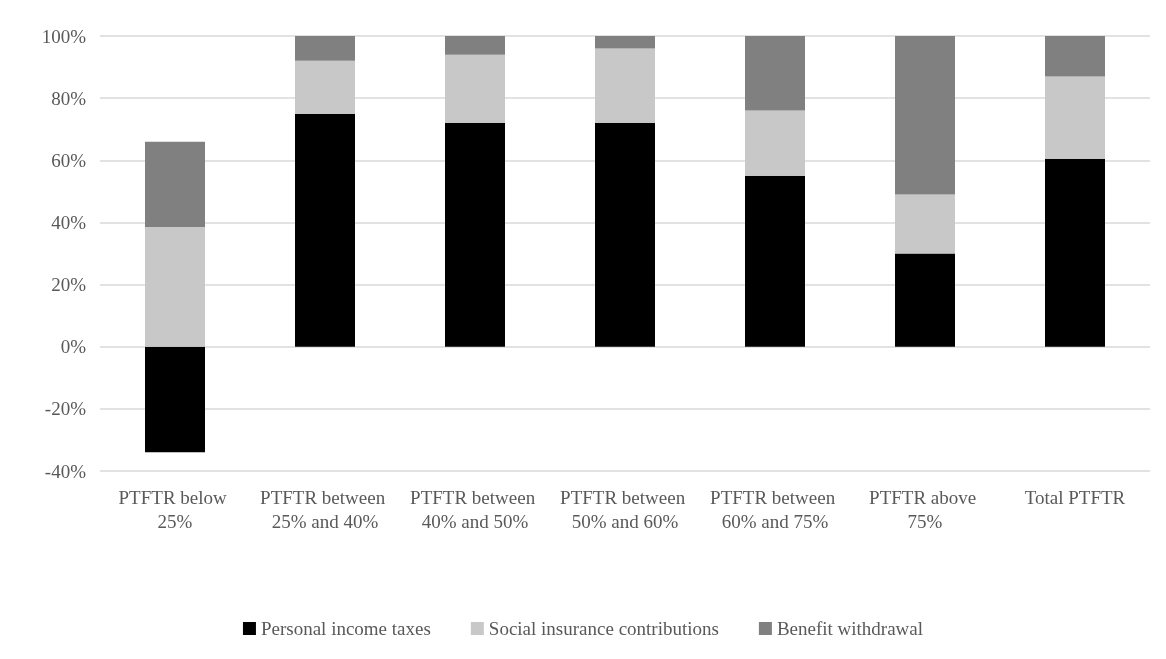 Image resolution: width=1166 pixels, height=659 pixels. Describe the element at coordinates (1075, 497) in the screenshot. I see `x-tick-label: Total PTFTR` at that location.